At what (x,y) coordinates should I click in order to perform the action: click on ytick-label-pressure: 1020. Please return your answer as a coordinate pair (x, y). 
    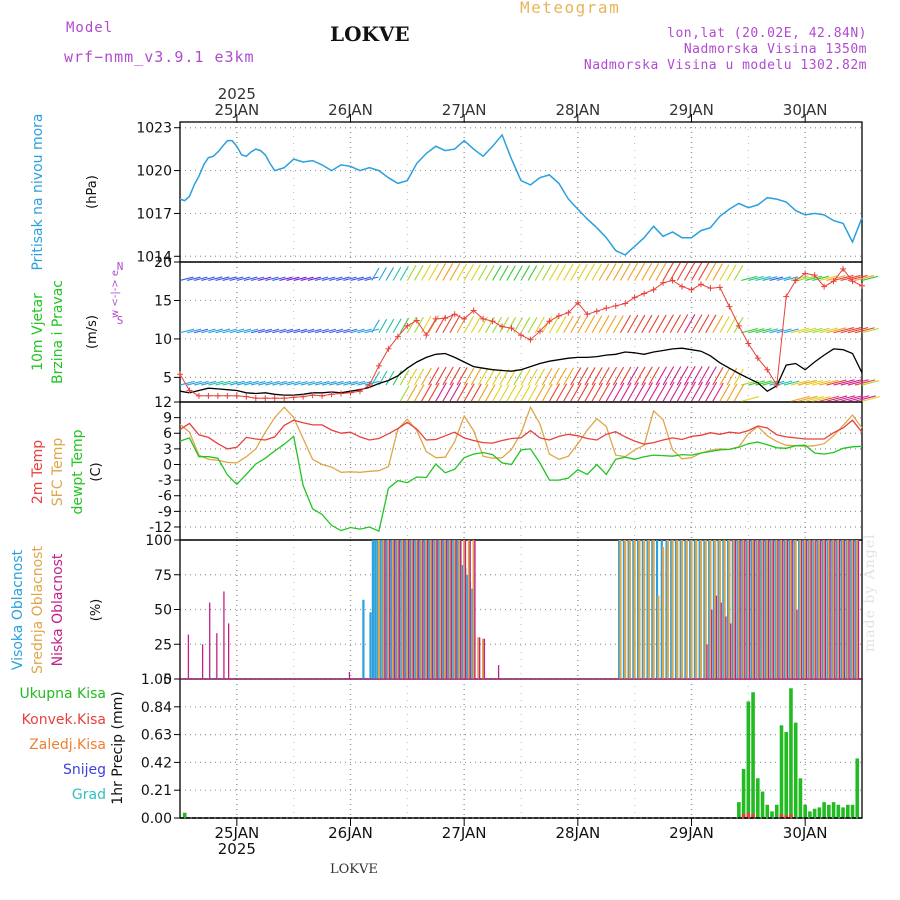
    Looking at the image, I should click on (154, 172).